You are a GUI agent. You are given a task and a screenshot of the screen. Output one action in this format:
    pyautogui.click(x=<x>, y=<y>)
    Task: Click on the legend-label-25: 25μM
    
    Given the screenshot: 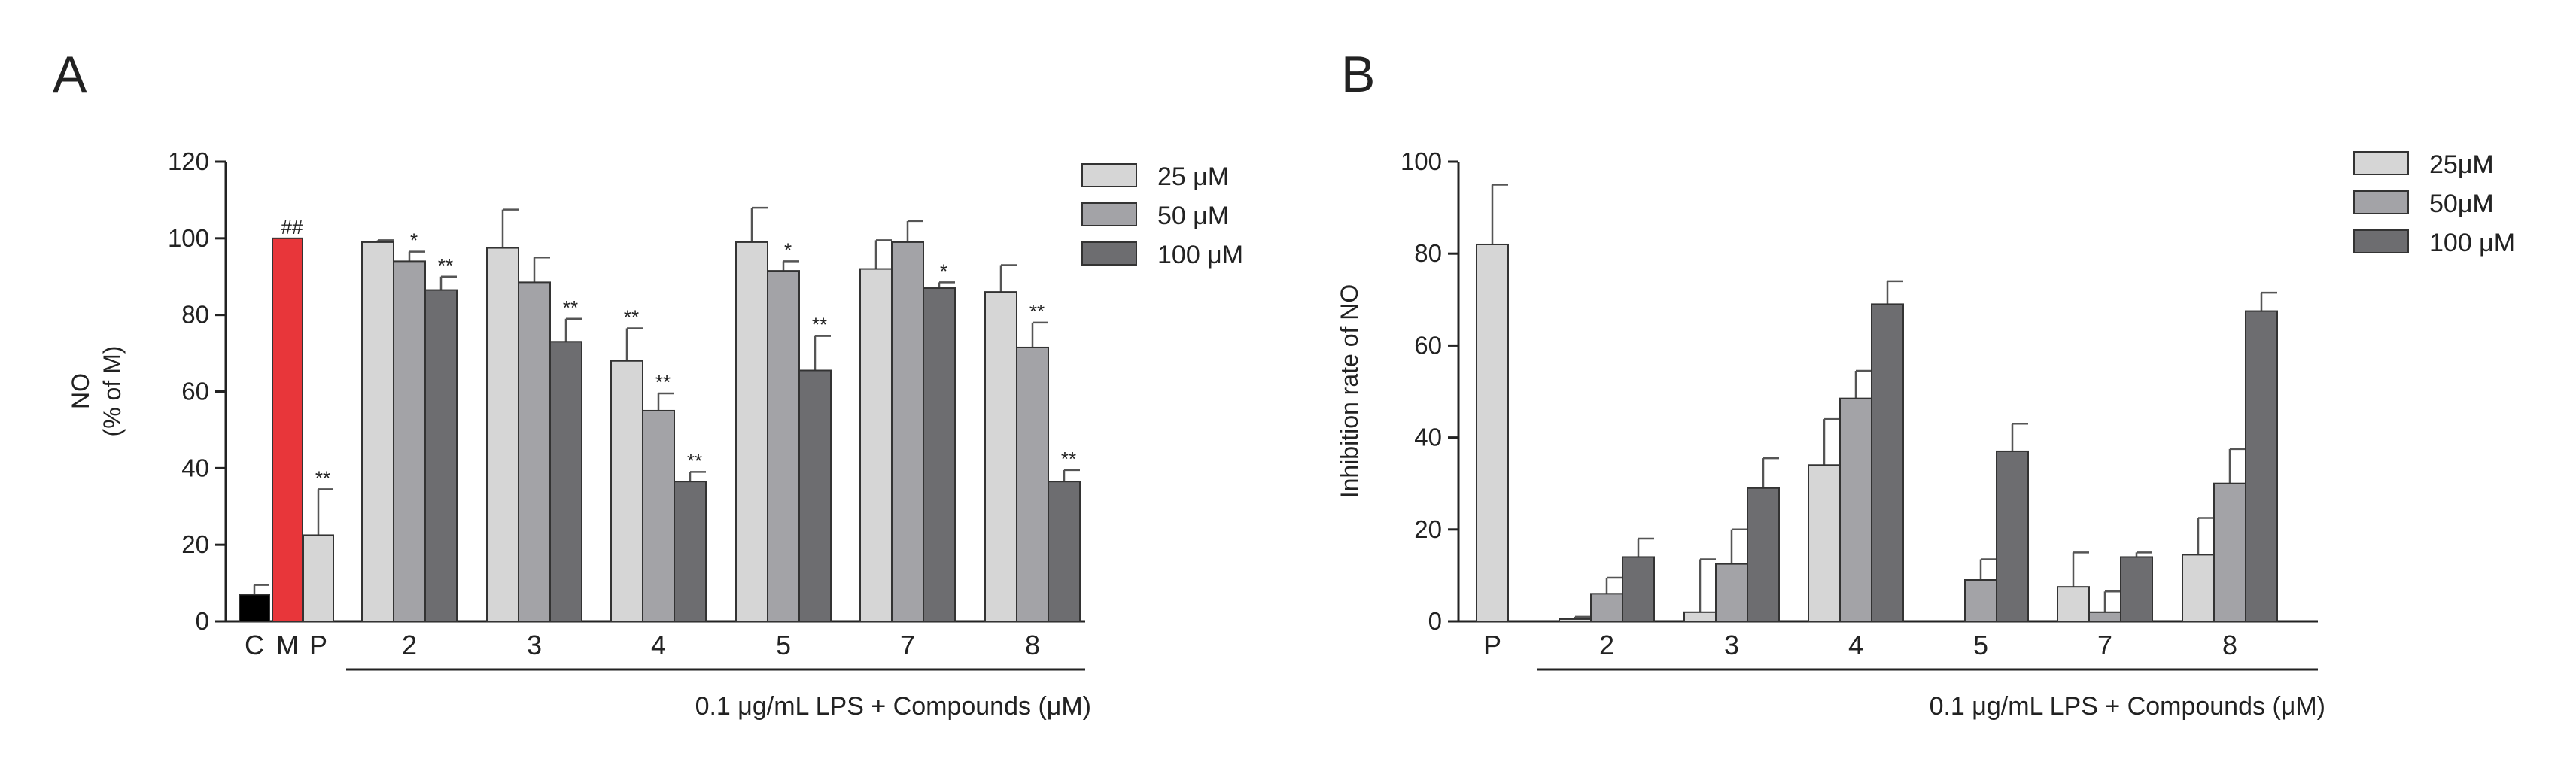 What is the action you would take?
    pyautogui.click(x=2461, y=164)
    